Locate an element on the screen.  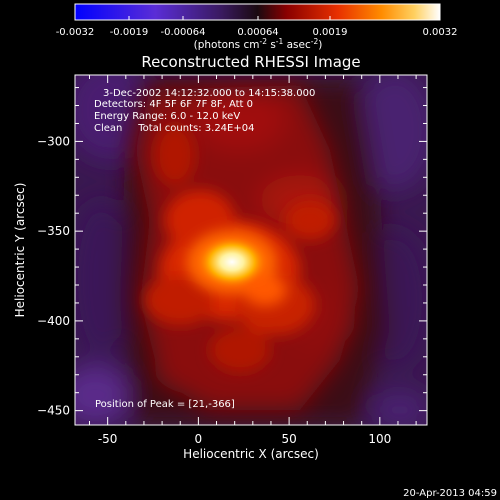
colorbar-tick-label: 0.0032 is located at coordinates (440, 32).